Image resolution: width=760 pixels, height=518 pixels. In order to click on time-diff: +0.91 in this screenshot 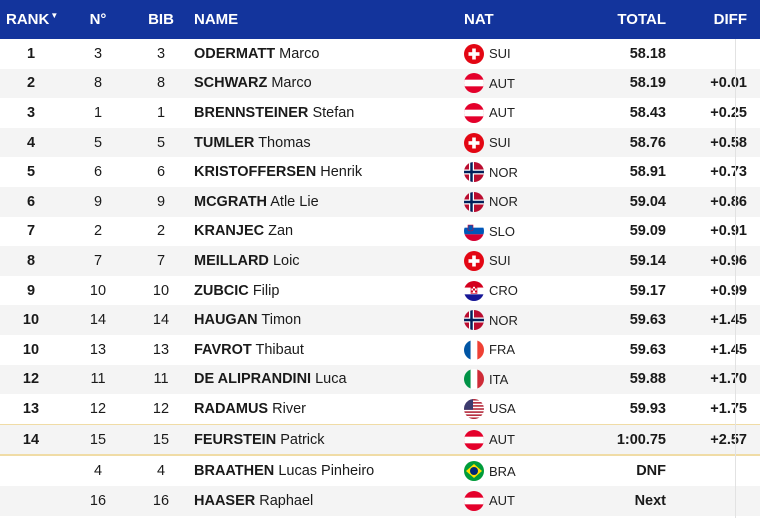, I will do `click(728, 231)`.